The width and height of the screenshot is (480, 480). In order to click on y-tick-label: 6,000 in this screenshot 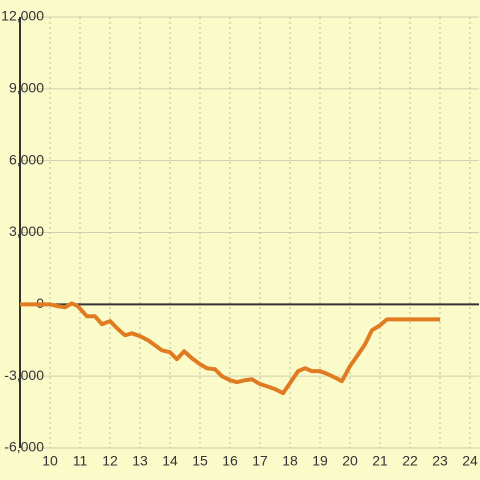, I will do `click(26, 159)`.